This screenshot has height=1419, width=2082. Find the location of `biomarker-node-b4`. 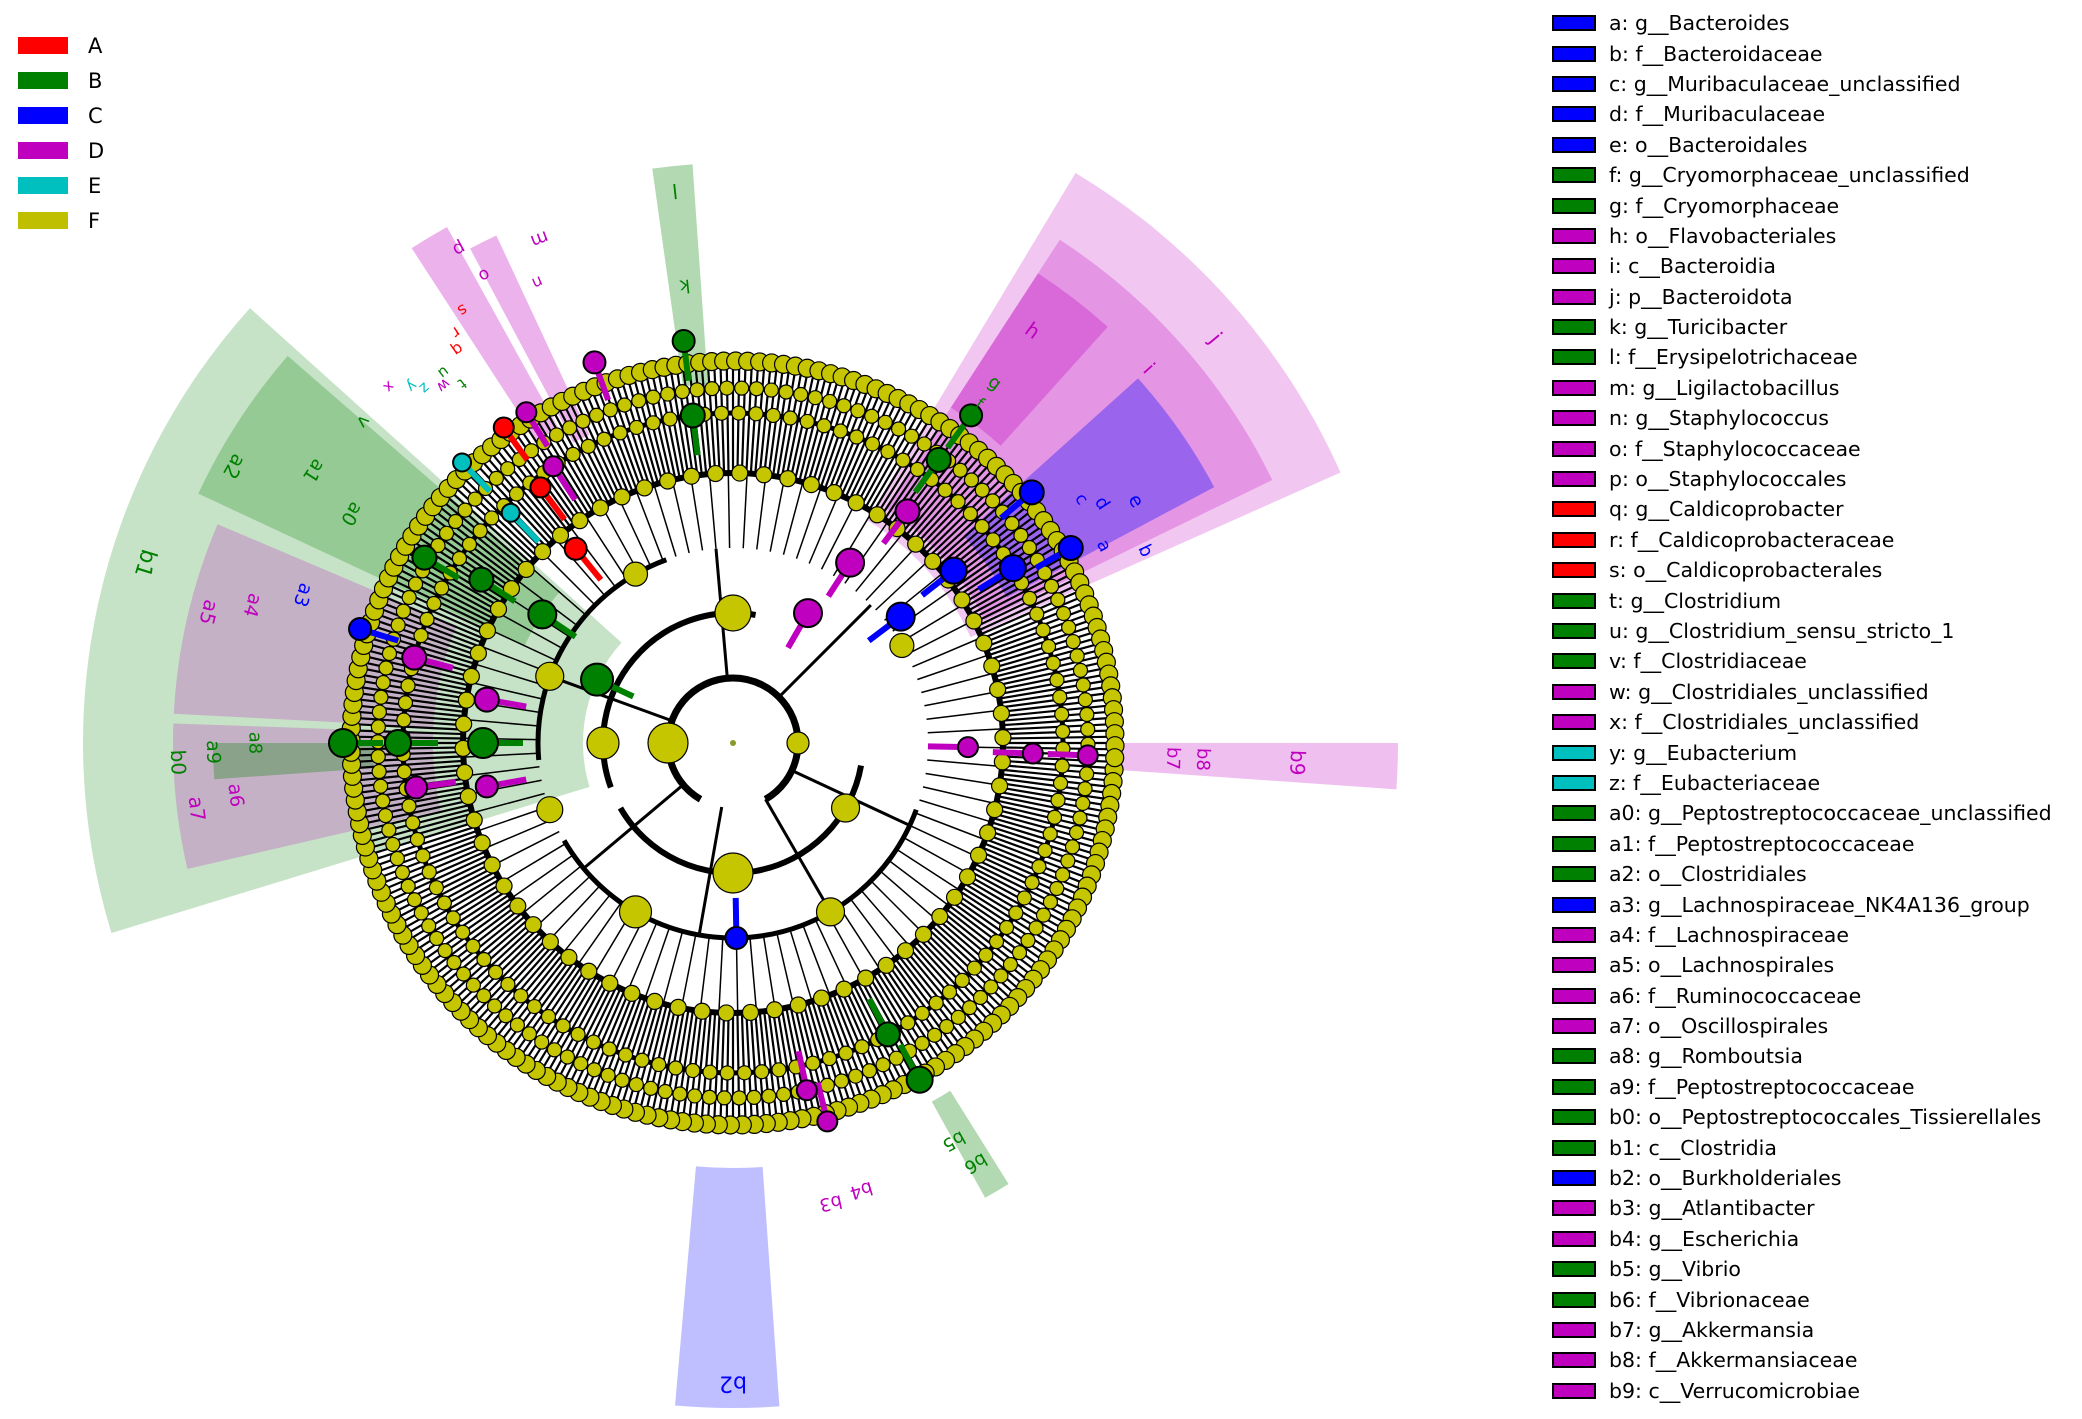

biomarker-node-b4 is located at coordinates (806, 1090).